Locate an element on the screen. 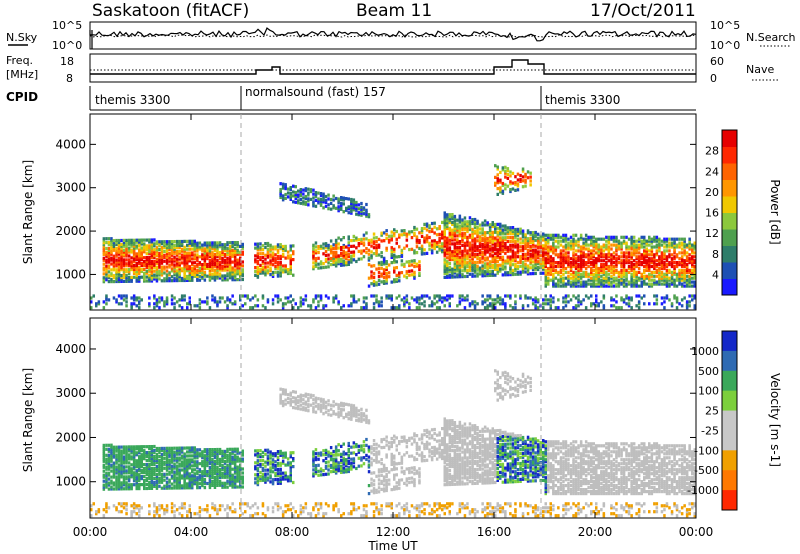 This screenshot has height=554, width=800. station-title: Saskatoon (fitACF) is located at coordinates (170, 11).